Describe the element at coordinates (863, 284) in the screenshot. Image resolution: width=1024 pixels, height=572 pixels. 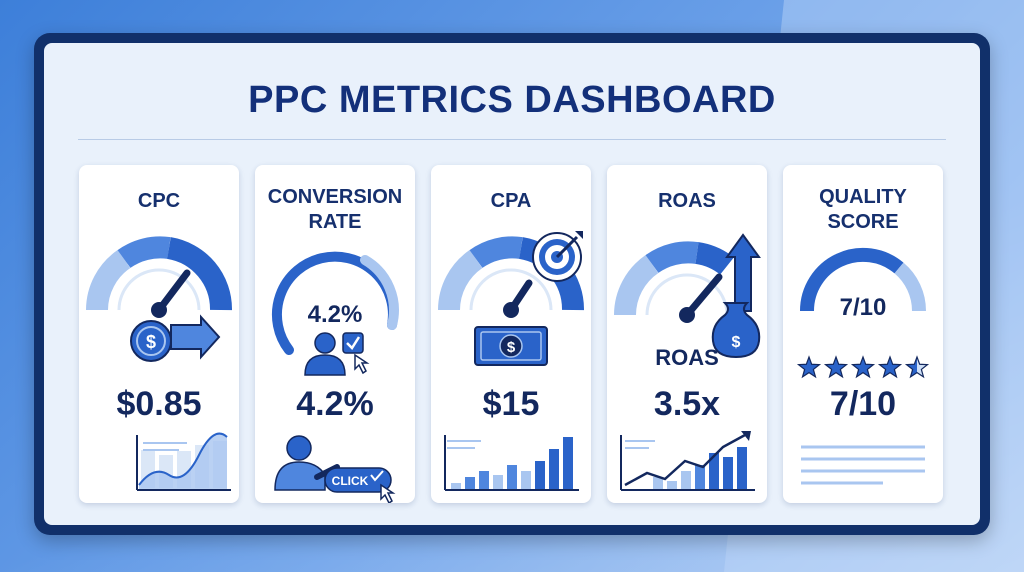
I see `gauge-icon: 7/10` at that location.